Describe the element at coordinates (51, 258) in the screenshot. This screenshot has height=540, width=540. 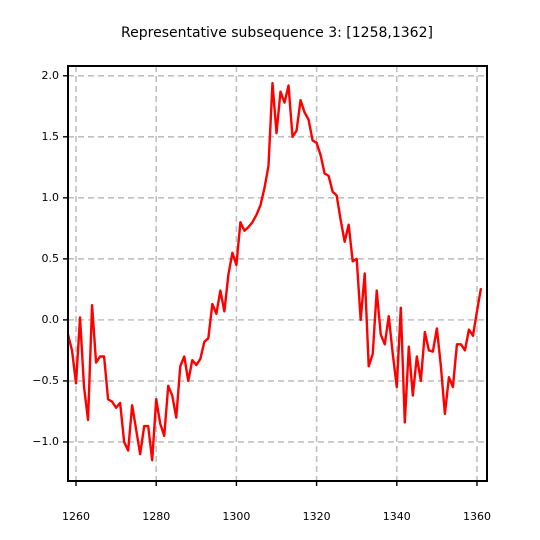
I see `y-tick-label: 0.5` at that location.